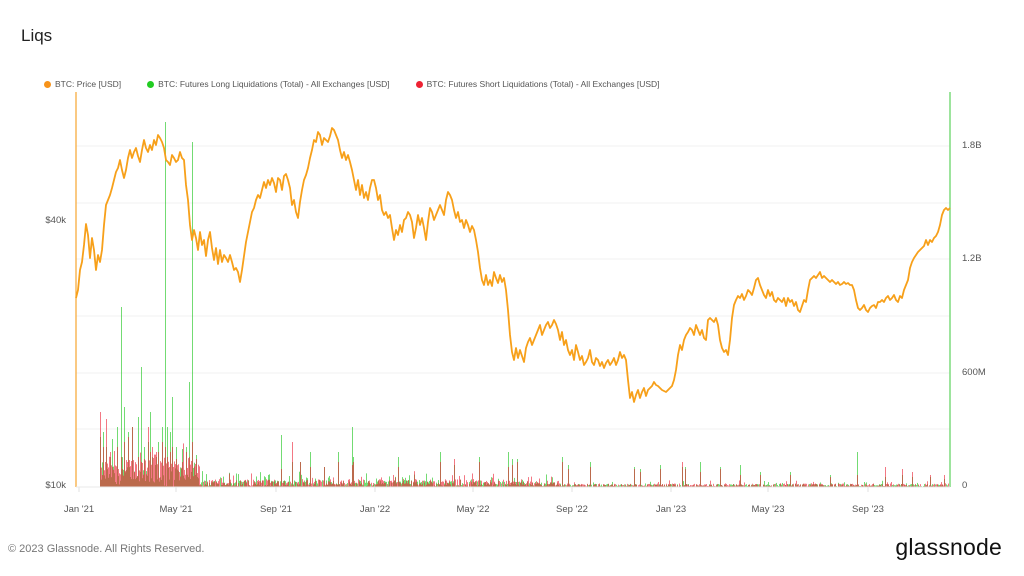 The width and height of the screenshot is (1024, 576). What do you see at coordinates (974, 372) in the screenshot?
I see `right-axis-tick: 600M` at bounding box center [974, 372].